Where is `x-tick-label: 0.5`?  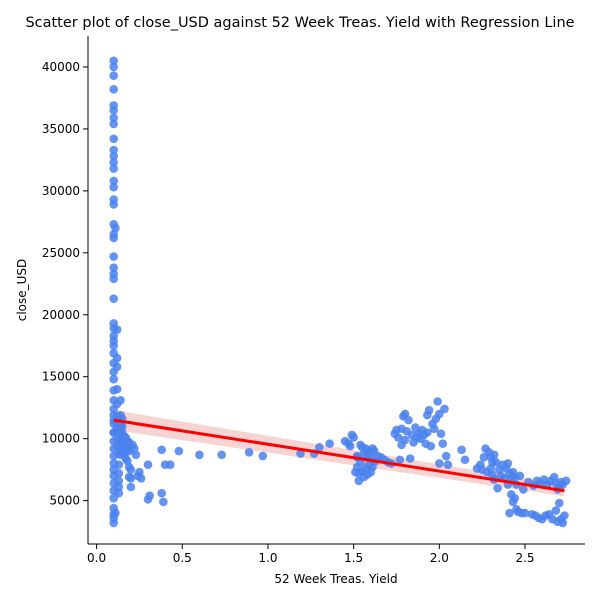
x-tick-label: 0.5 is located at coordinates (182, 558).